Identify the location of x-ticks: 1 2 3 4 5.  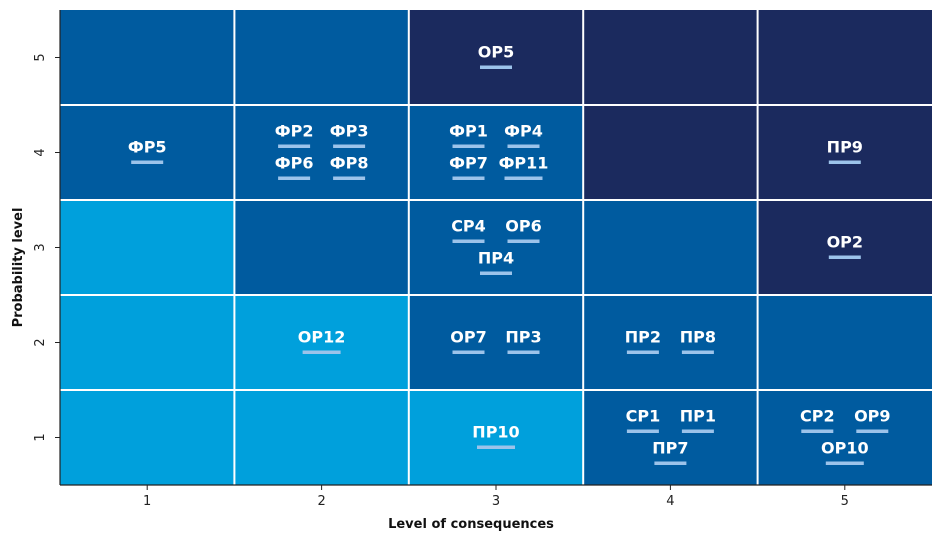
(496, 497).